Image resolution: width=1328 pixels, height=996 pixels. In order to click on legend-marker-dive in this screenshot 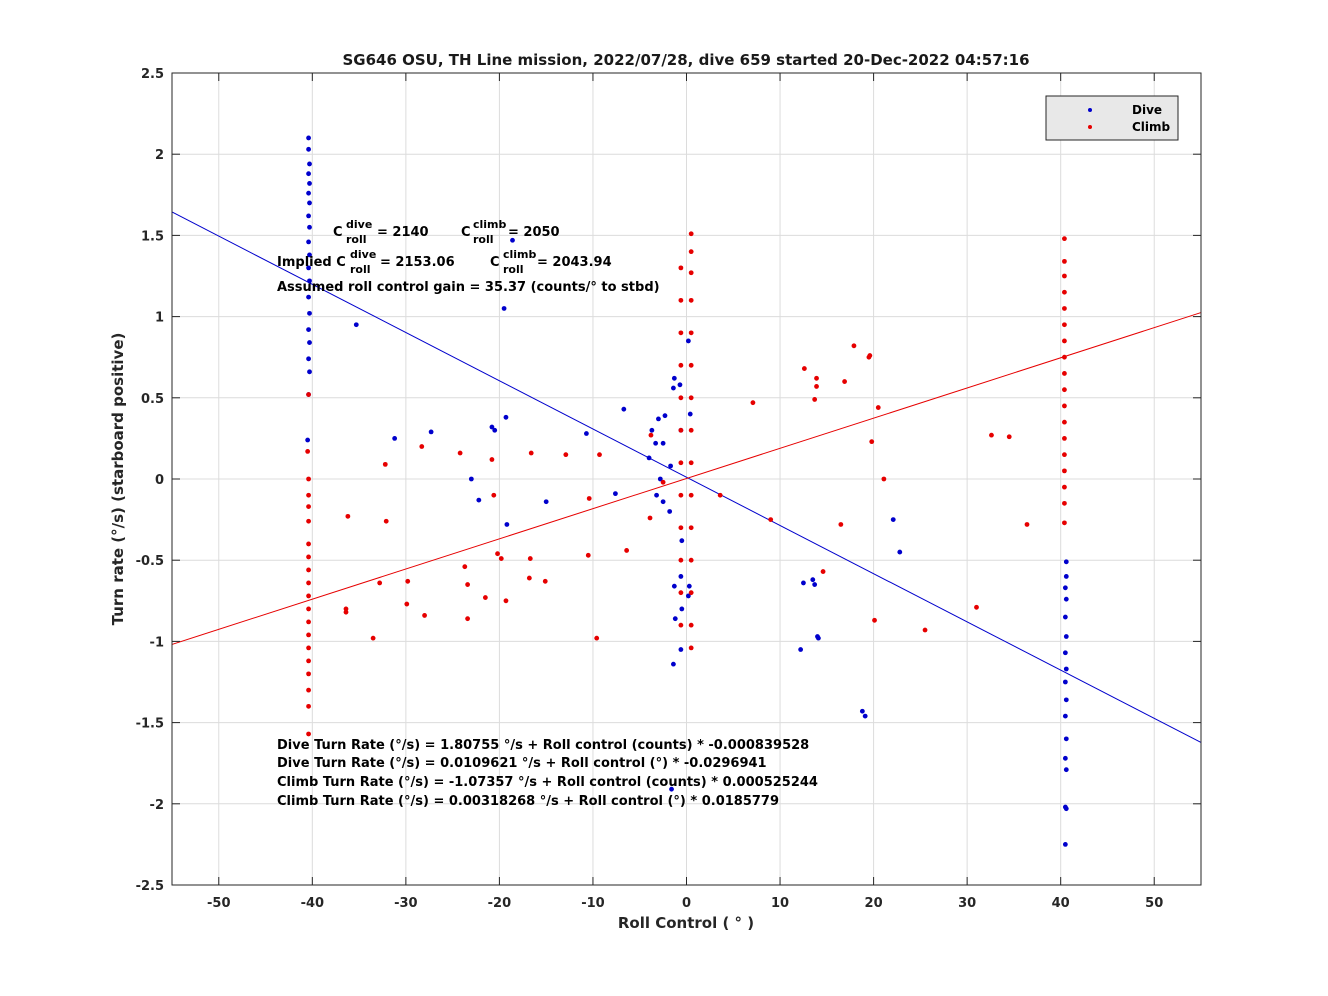, I will do `click(1090, 110)`.